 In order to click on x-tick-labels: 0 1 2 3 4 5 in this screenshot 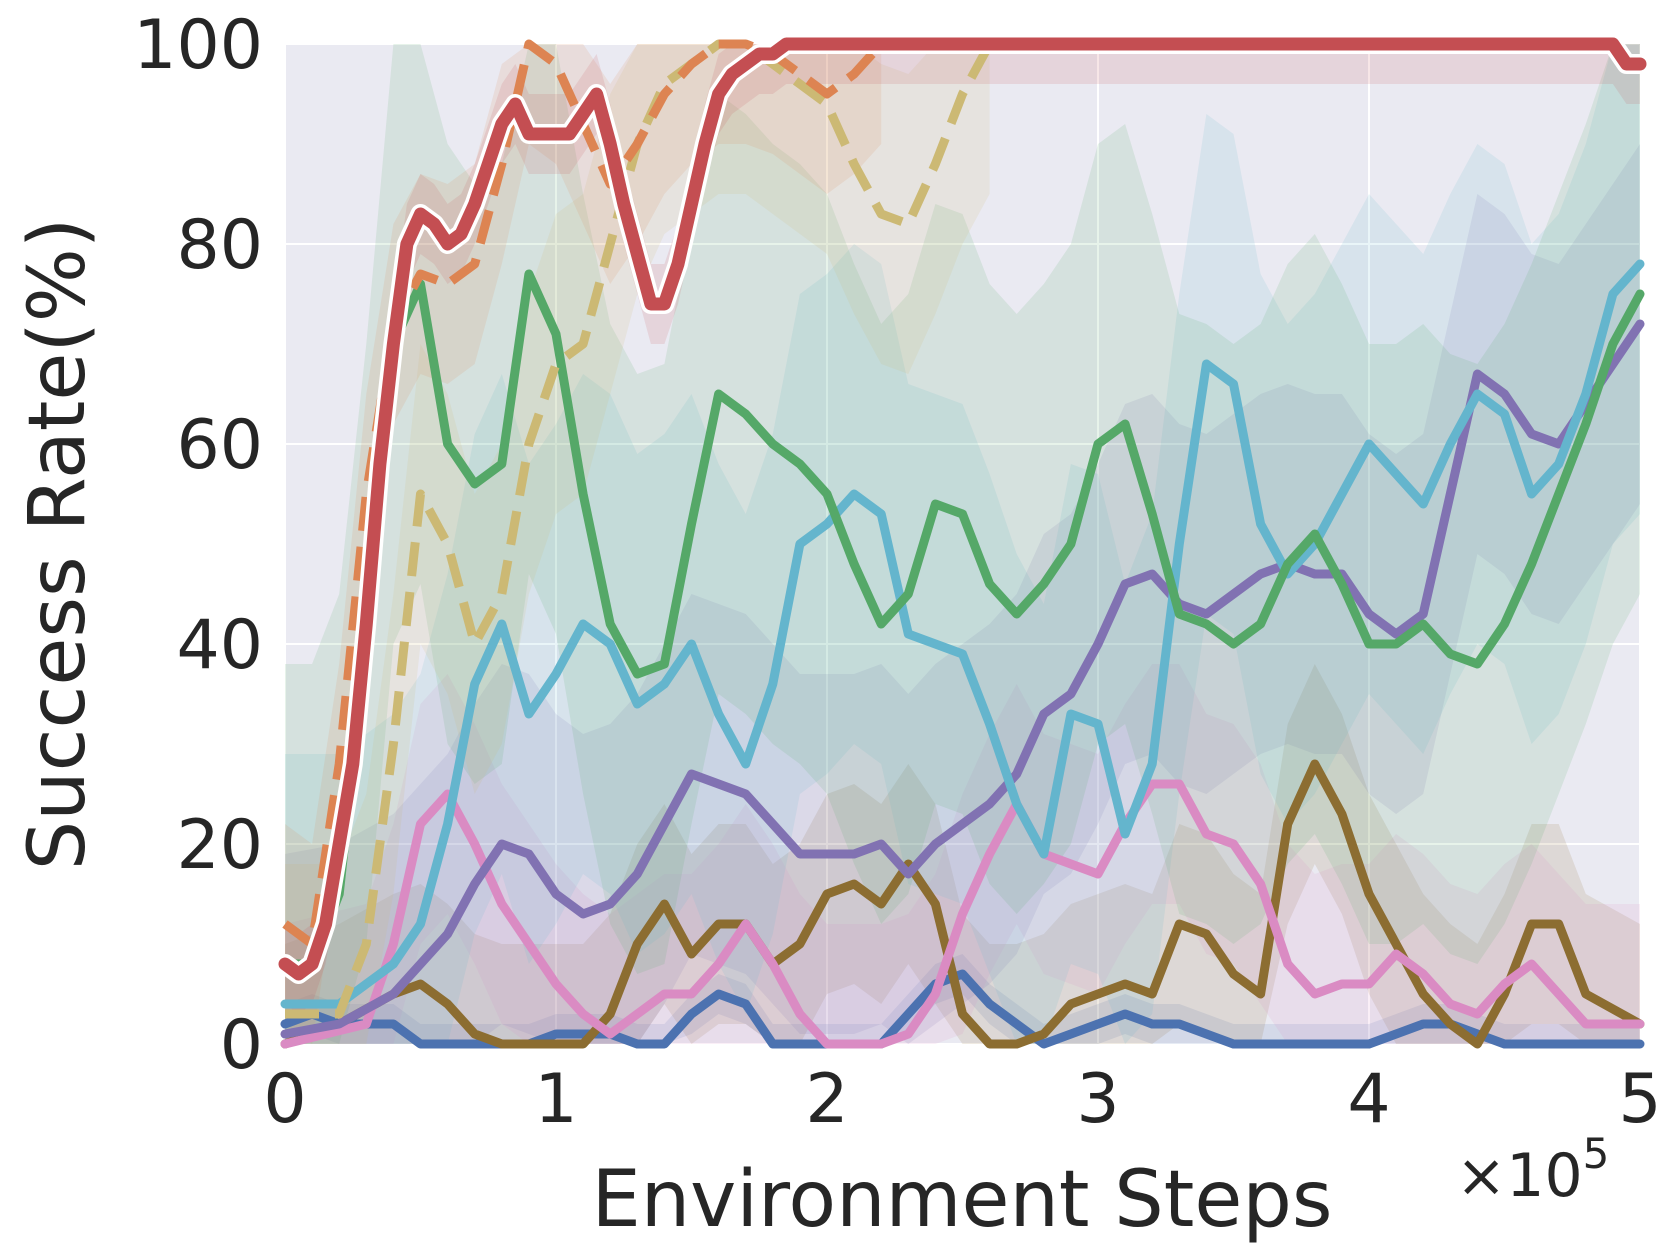, I will do `click(962, 1099)`.